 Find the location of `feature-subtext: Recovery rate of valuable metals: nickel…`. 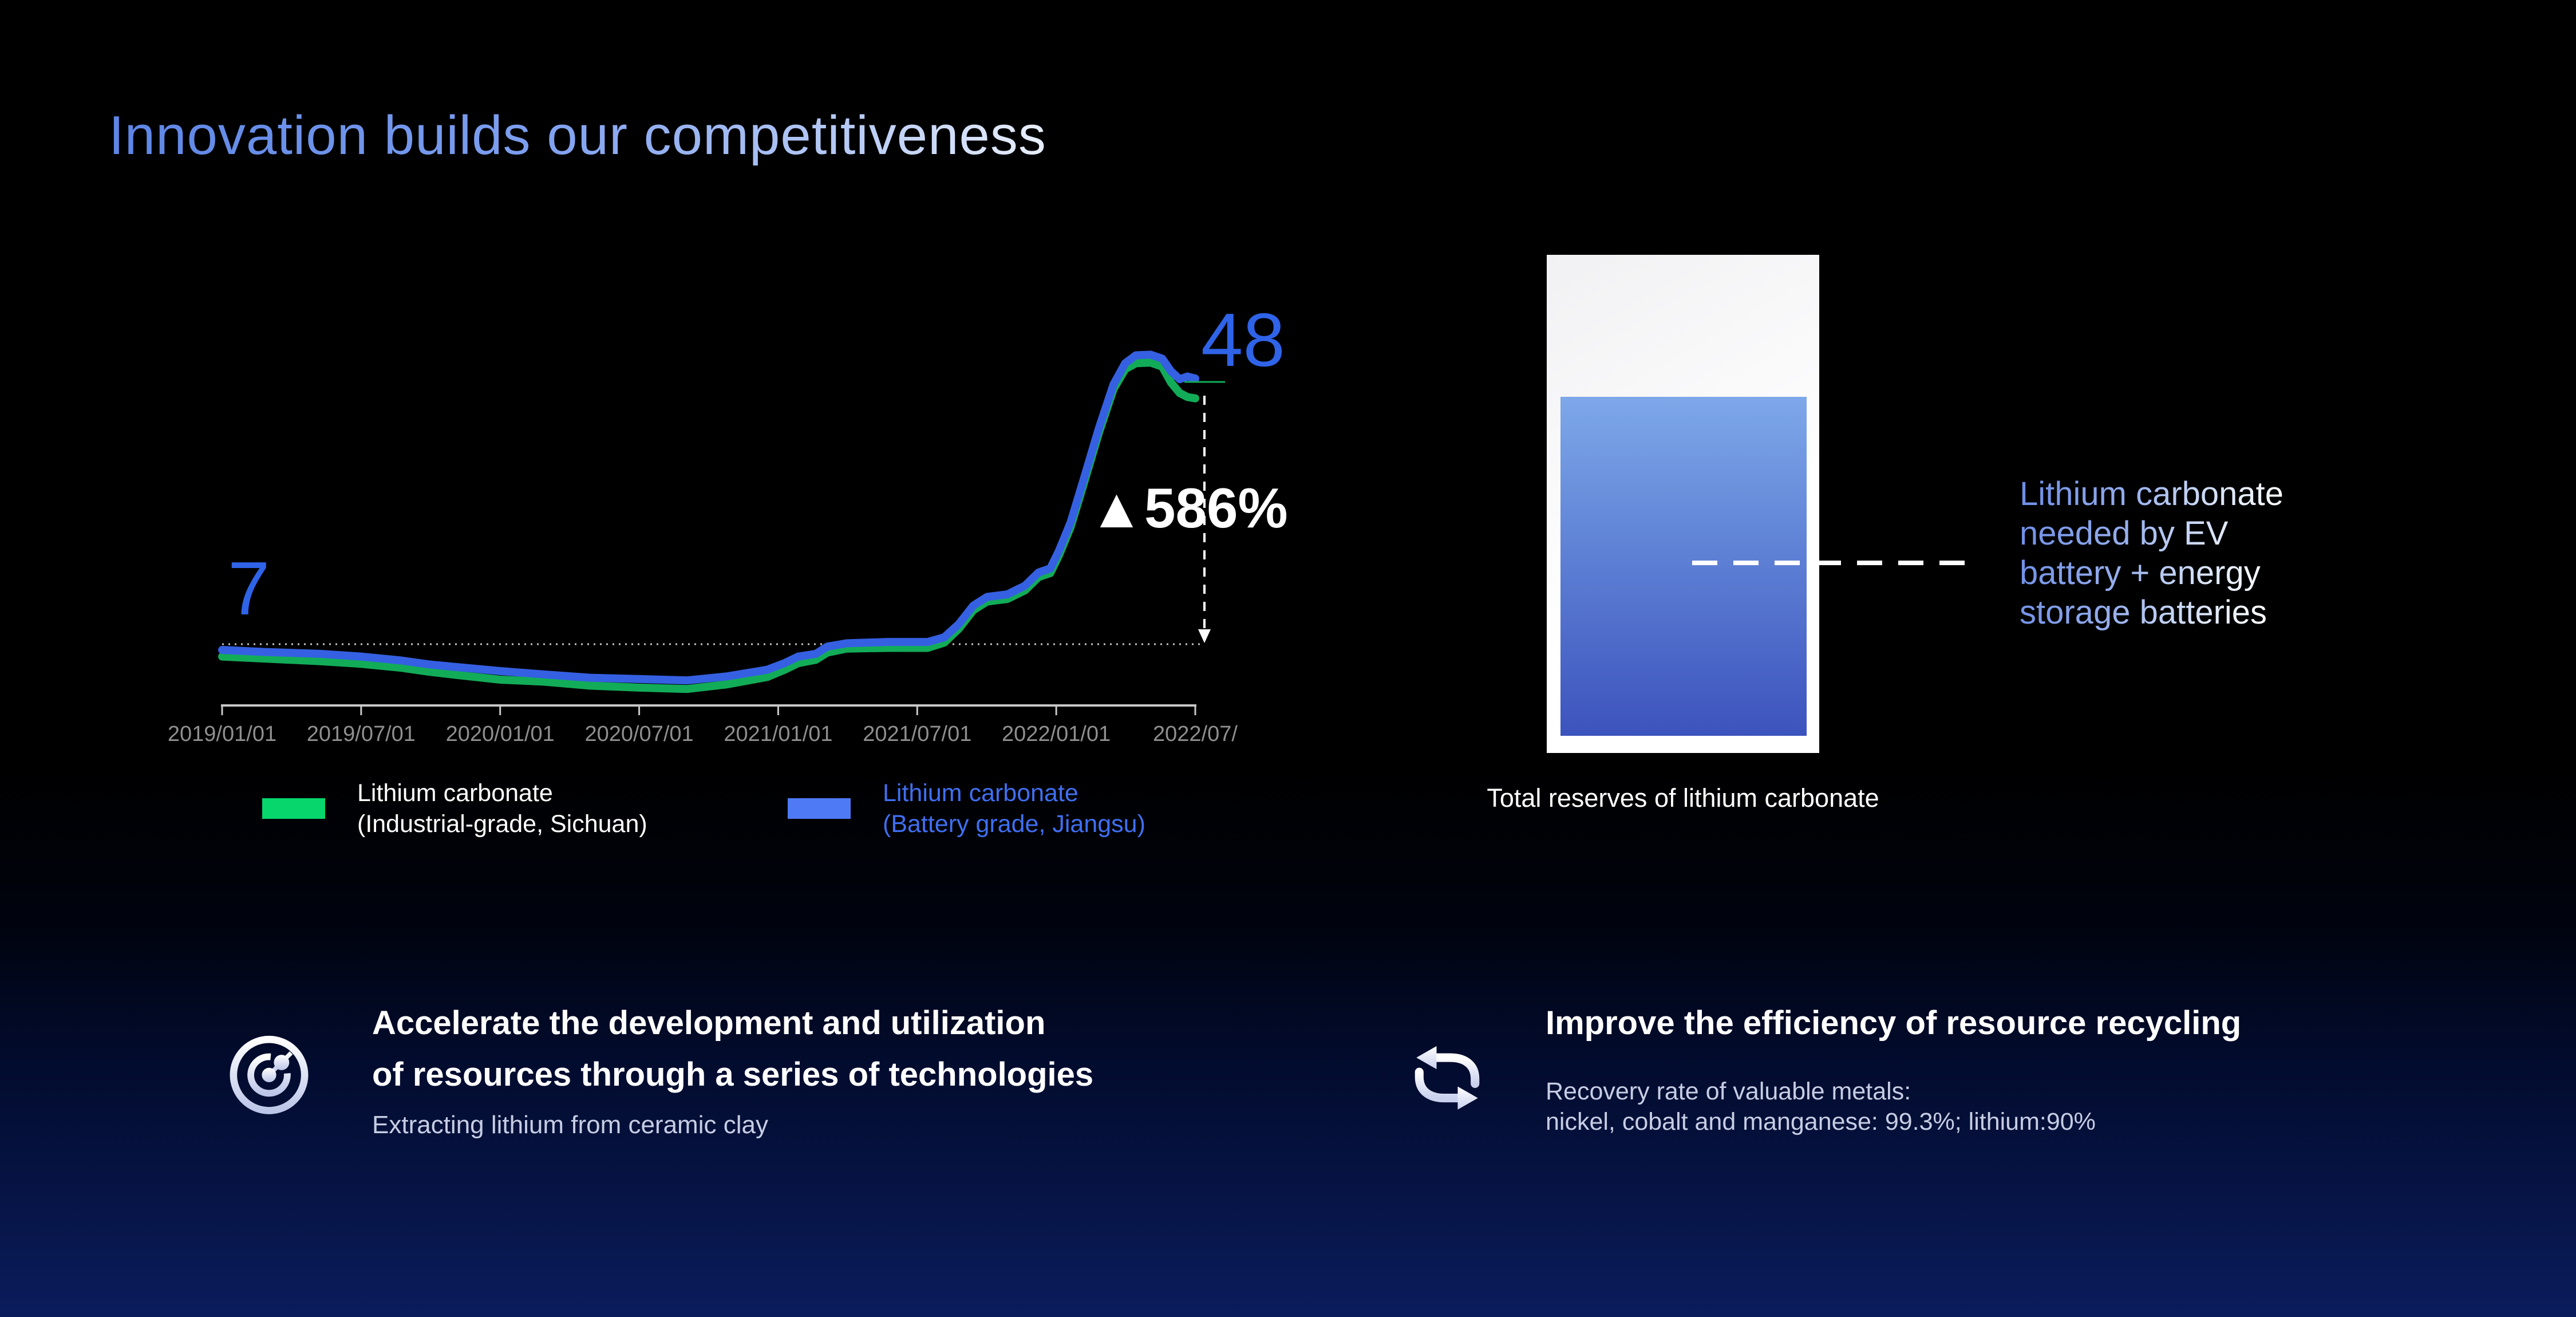

feature-subtext: Recovery rate of valuable metals: nickel… is located at coordinates (1821, 1106).